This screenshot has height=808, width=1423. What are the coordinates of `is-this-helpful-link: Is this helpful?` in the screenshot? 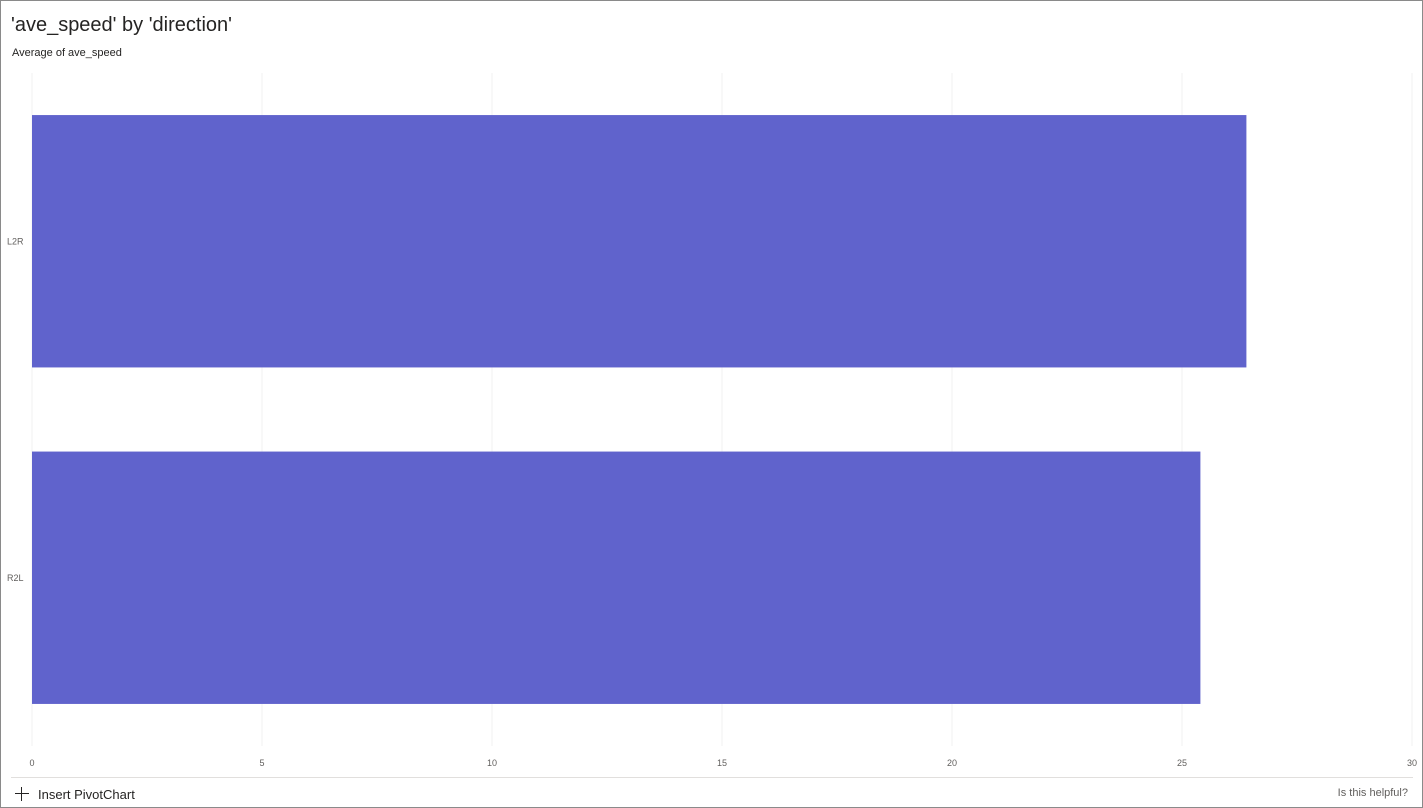 It's located at (1372, 793).